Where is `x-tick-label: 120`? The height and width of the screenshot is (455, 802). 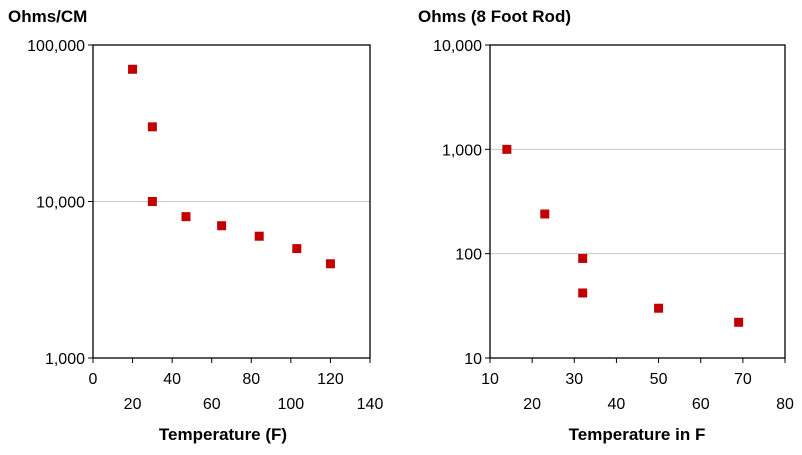
x-tick-label: 120 is located at coordinates (330, 379).